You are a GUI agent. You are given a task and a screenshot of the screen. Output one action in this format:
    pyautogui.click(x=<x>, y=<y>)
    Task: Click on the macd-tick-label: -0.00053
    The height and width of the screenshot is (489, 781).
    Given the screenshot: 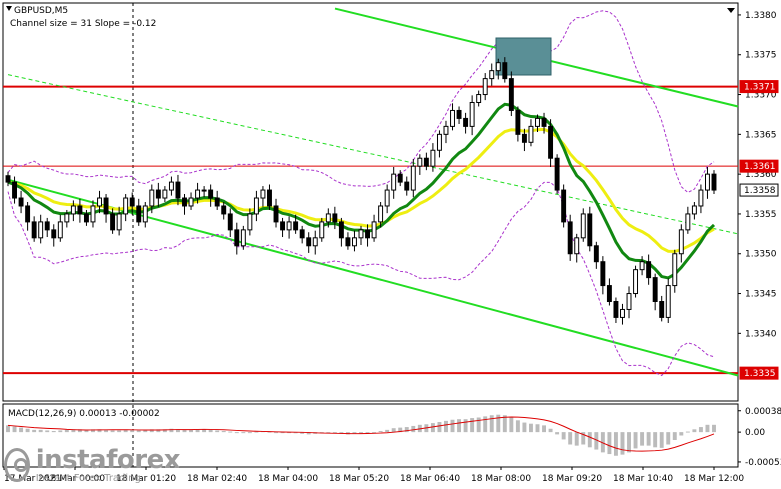 What is the action you would take?
    pyautogui.click(x=763, y=463)
    